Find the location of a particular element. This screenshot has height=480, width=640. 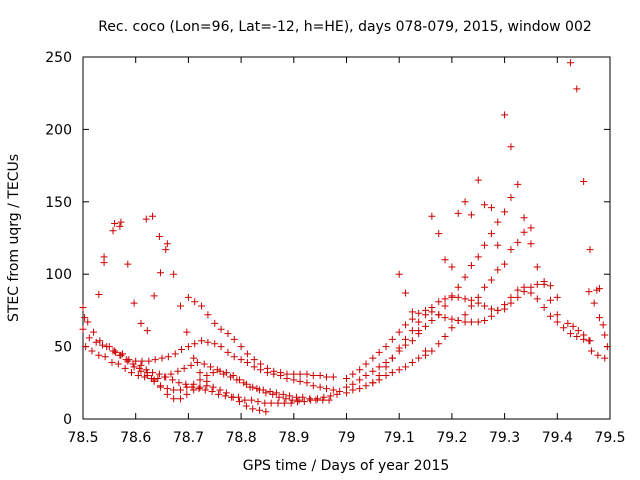

x-tick: 78.6 is located at coordinates (135, 251).